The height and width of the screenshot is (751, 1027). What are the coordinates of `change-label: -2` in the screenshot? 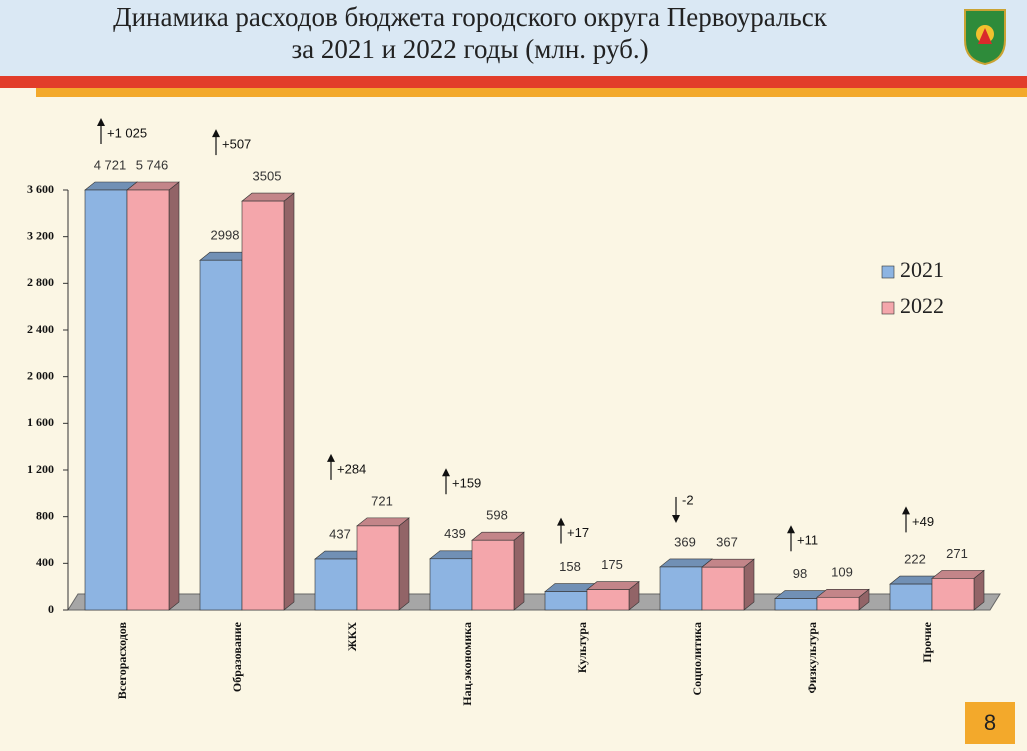 It's located at (688, 499).